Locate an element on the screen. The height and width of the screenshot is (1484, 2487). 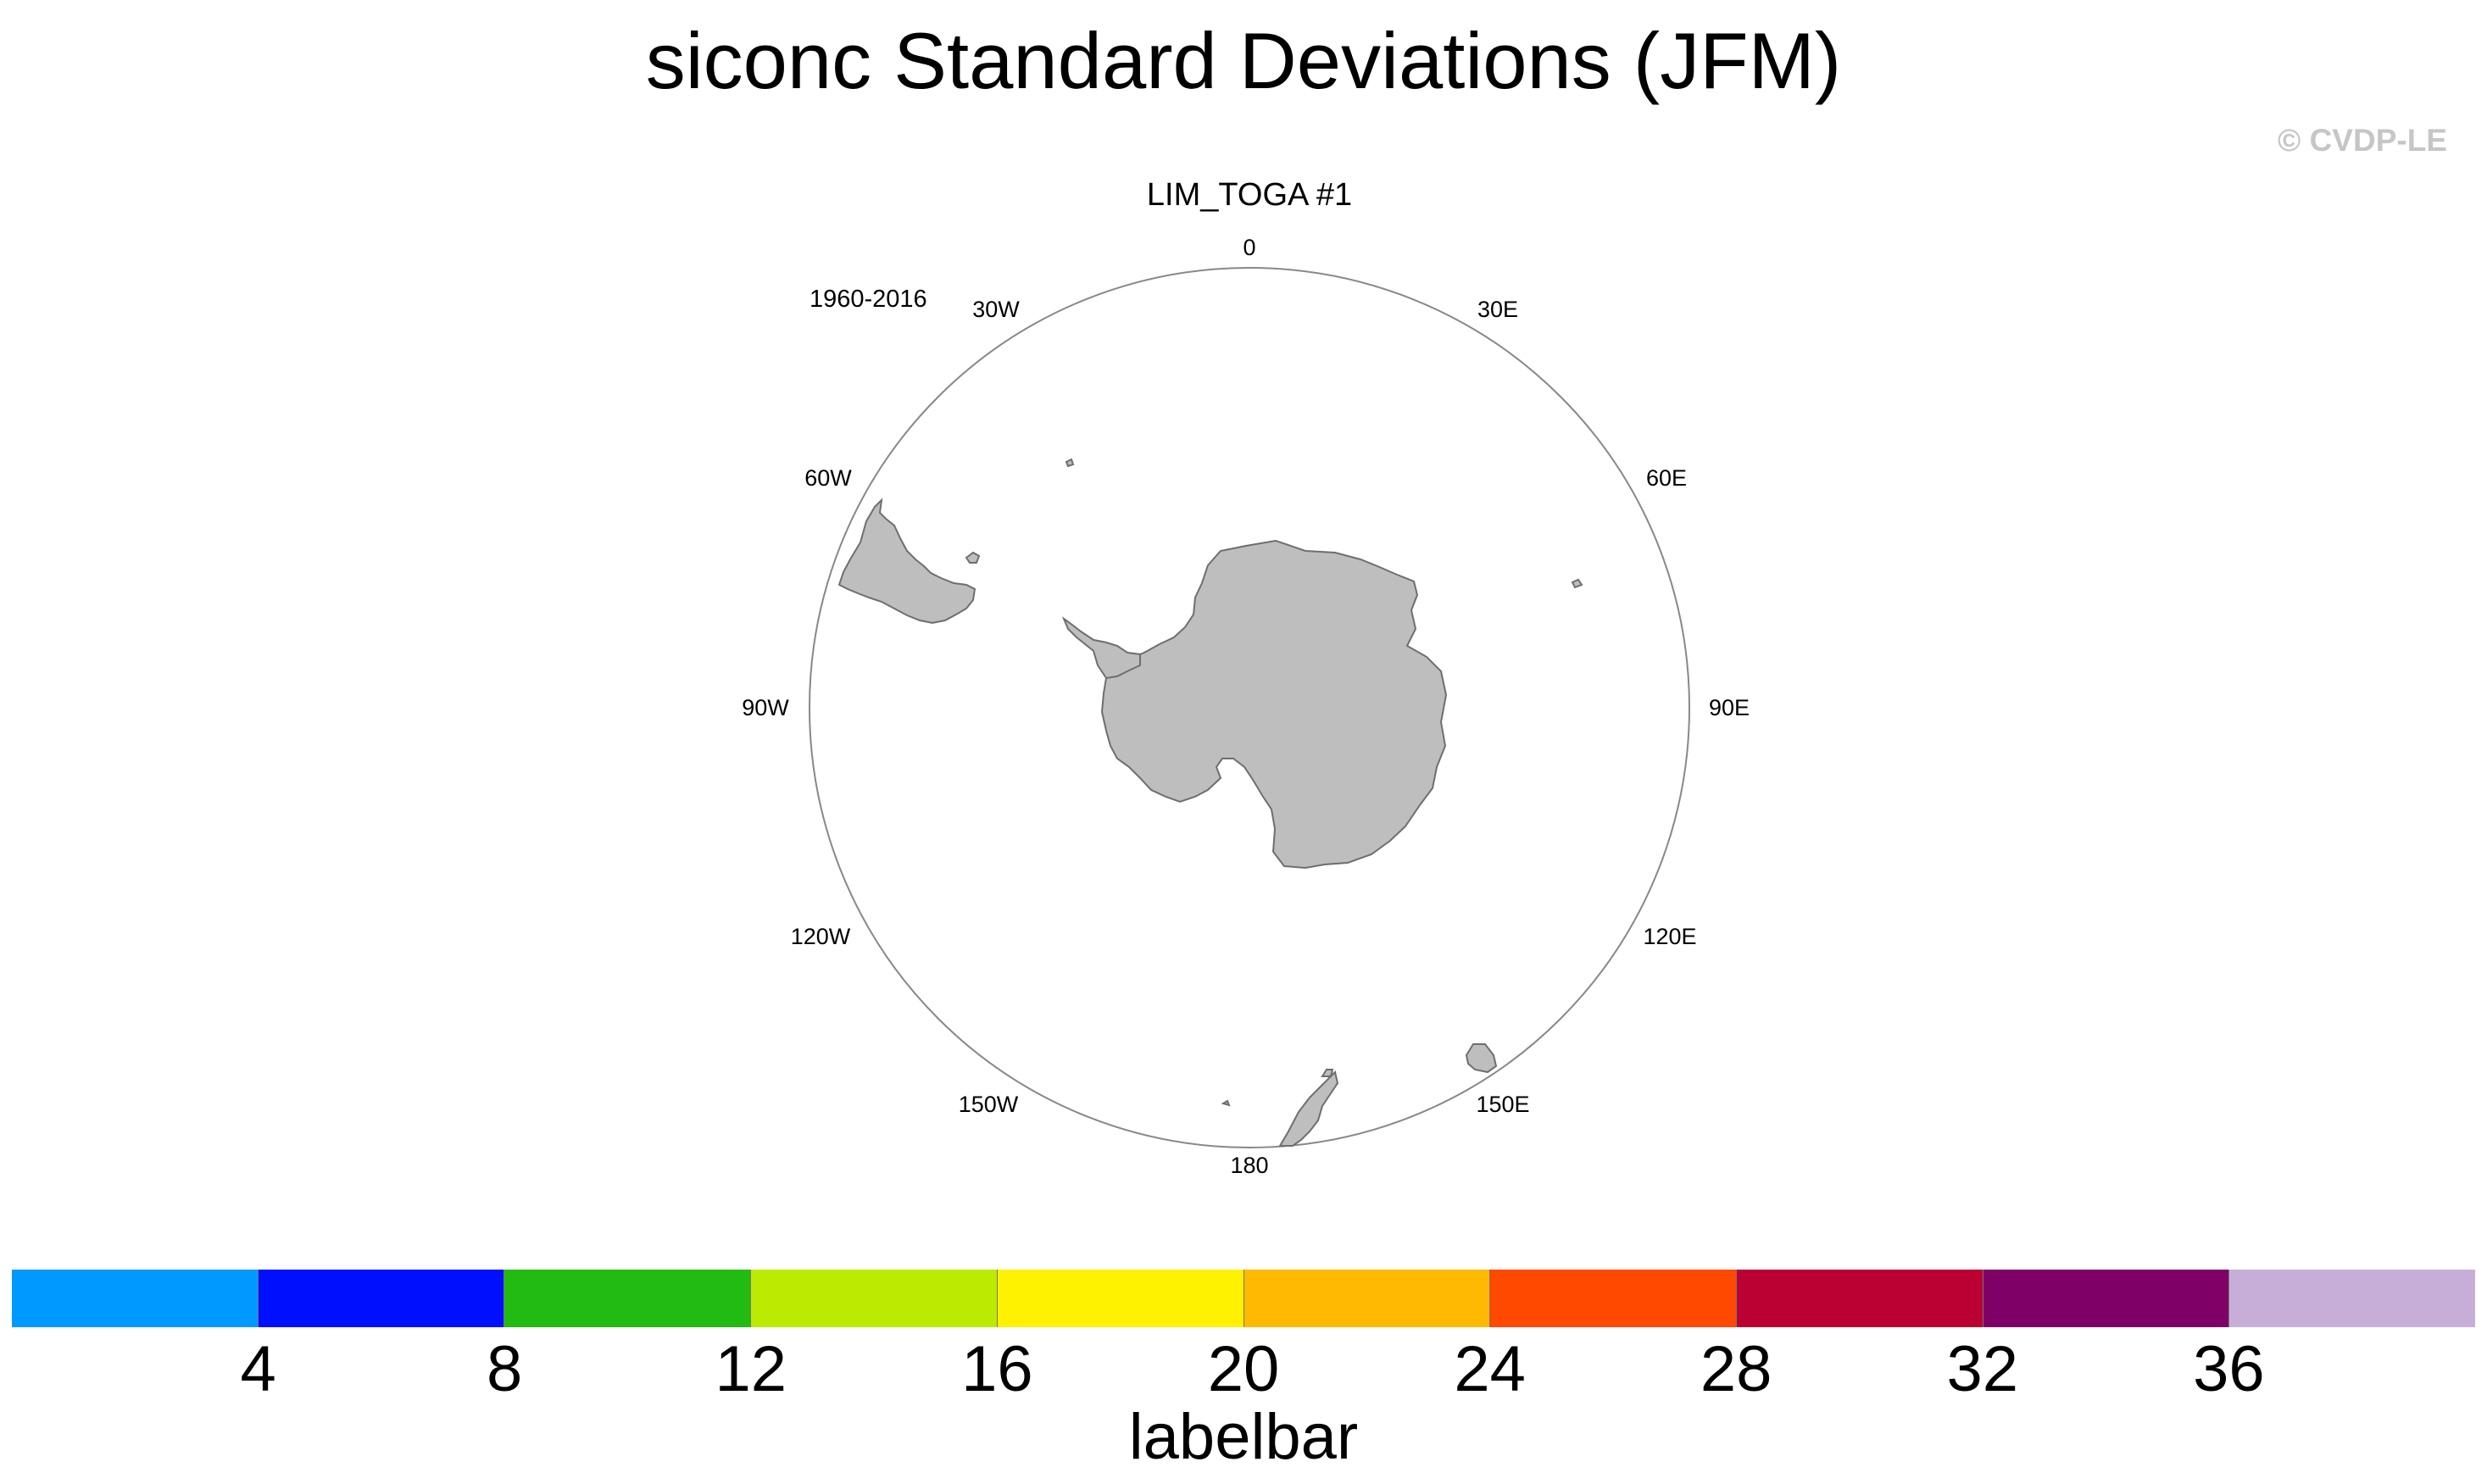
south-georgia is located at coordinates (1070, 463).